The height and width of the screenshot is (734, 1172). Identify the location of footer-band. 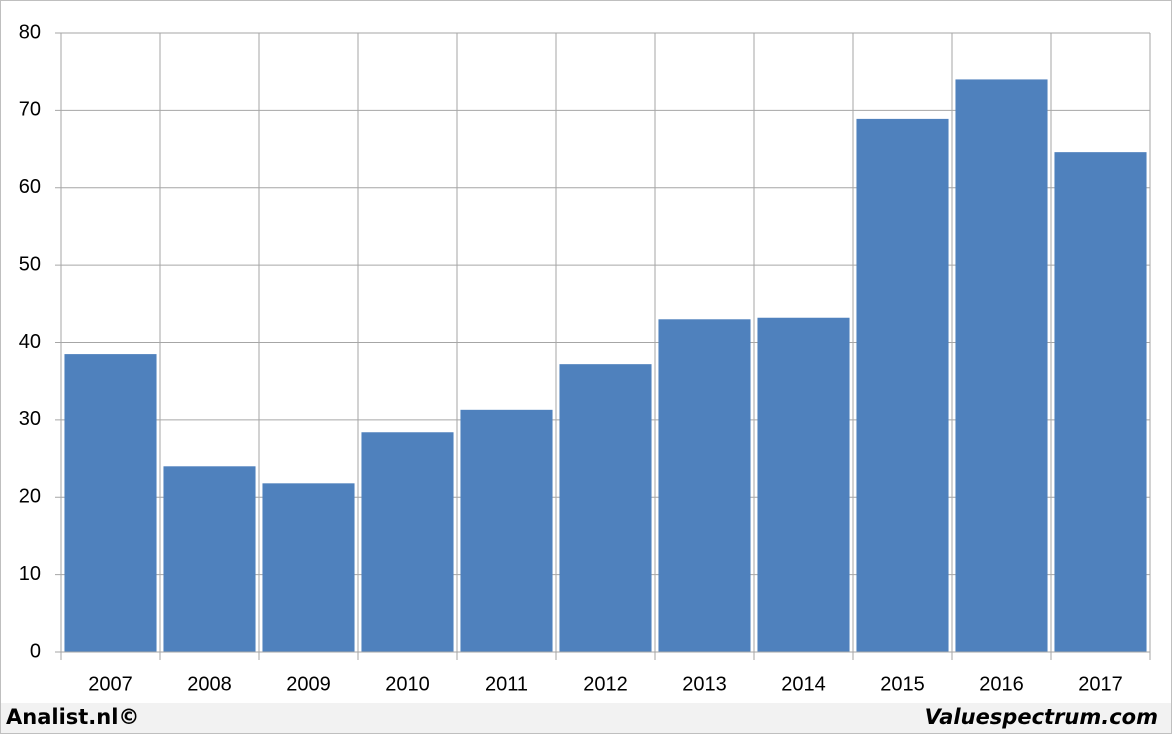
(586, 718).